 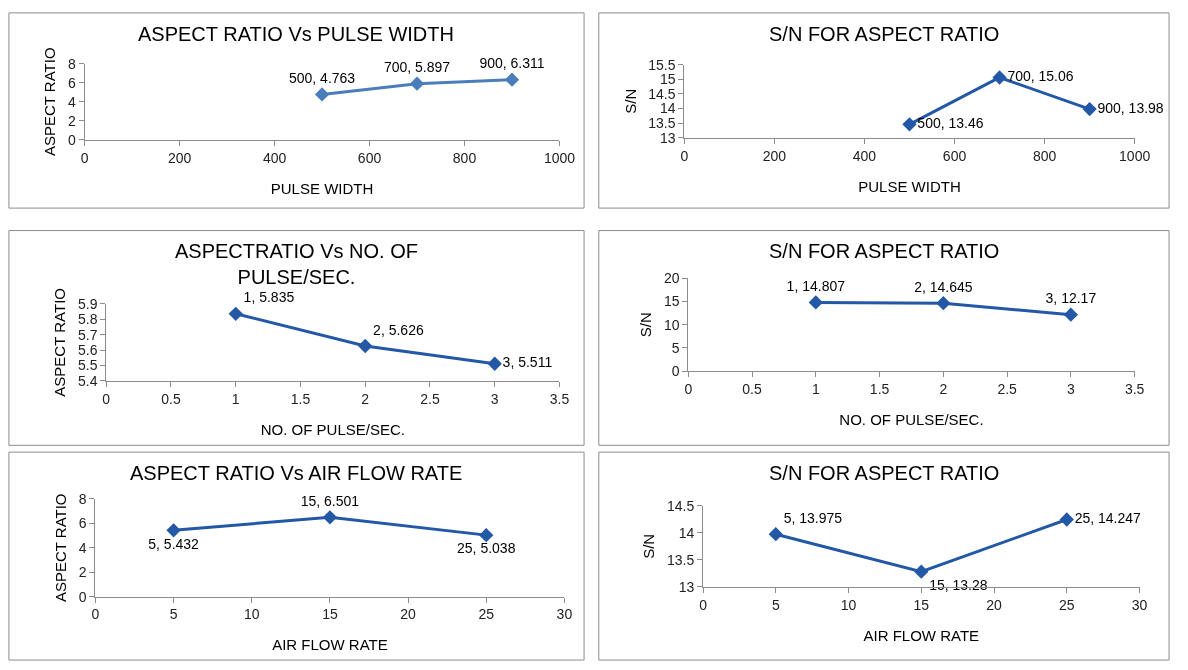 I want to click on data-label: 900, 13.98, so click(x=1130, y=107).